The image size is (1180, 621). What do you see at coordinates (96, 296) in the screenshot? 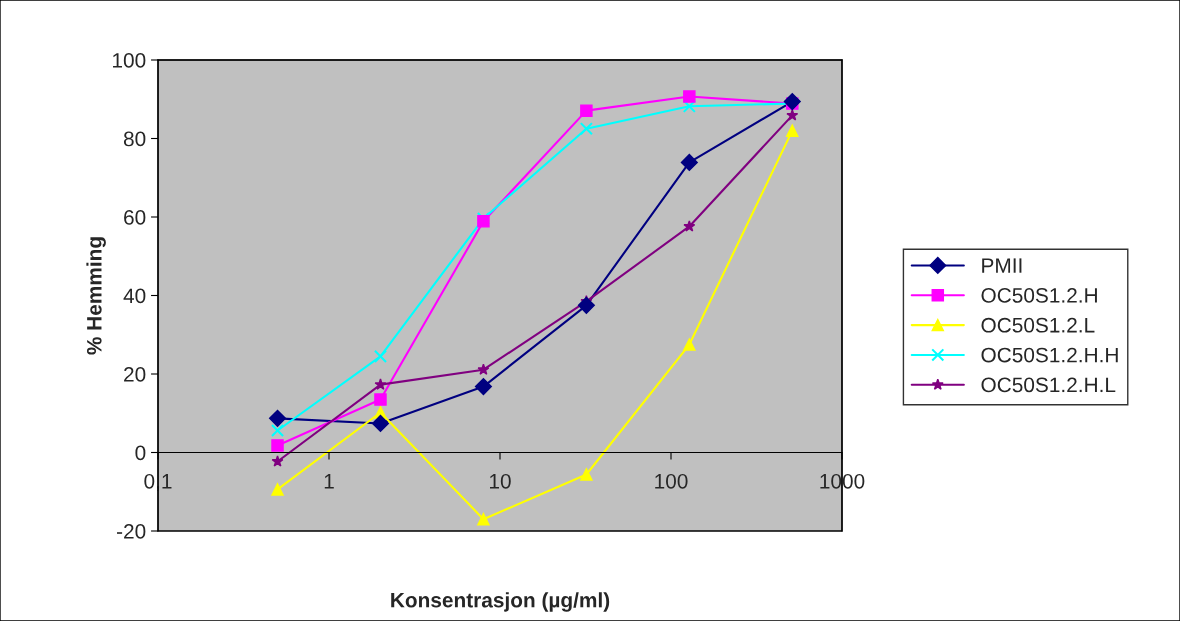
I see `y-axis-title: % Hemming` at bounding box center [96, 296].